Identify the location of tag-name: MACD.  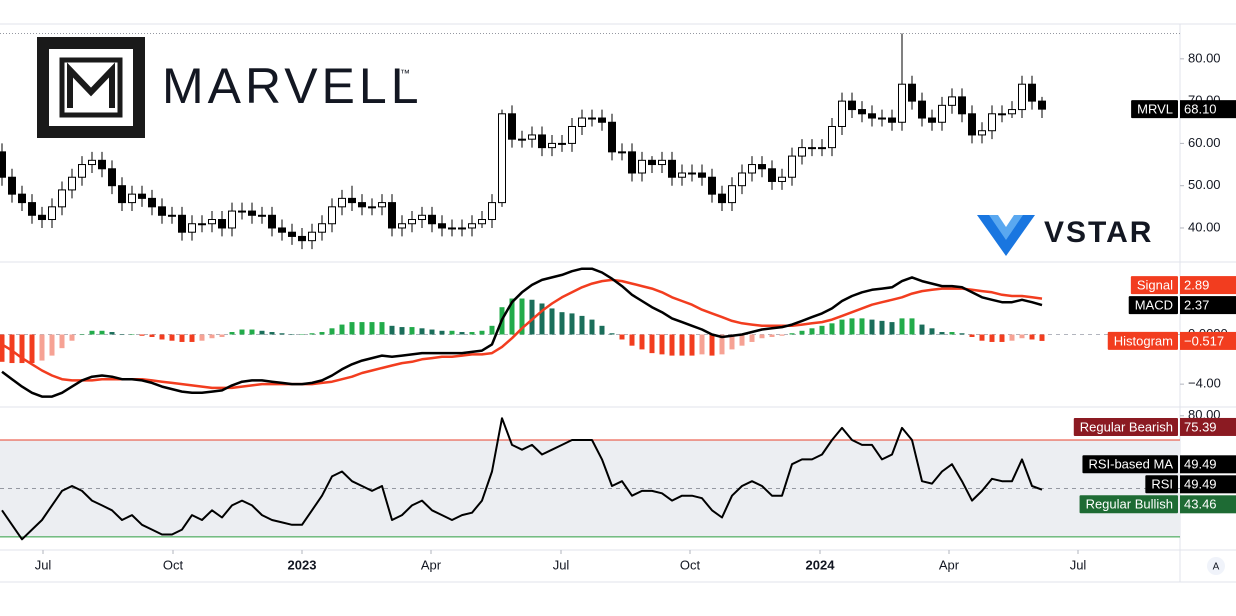
(1154, 305).